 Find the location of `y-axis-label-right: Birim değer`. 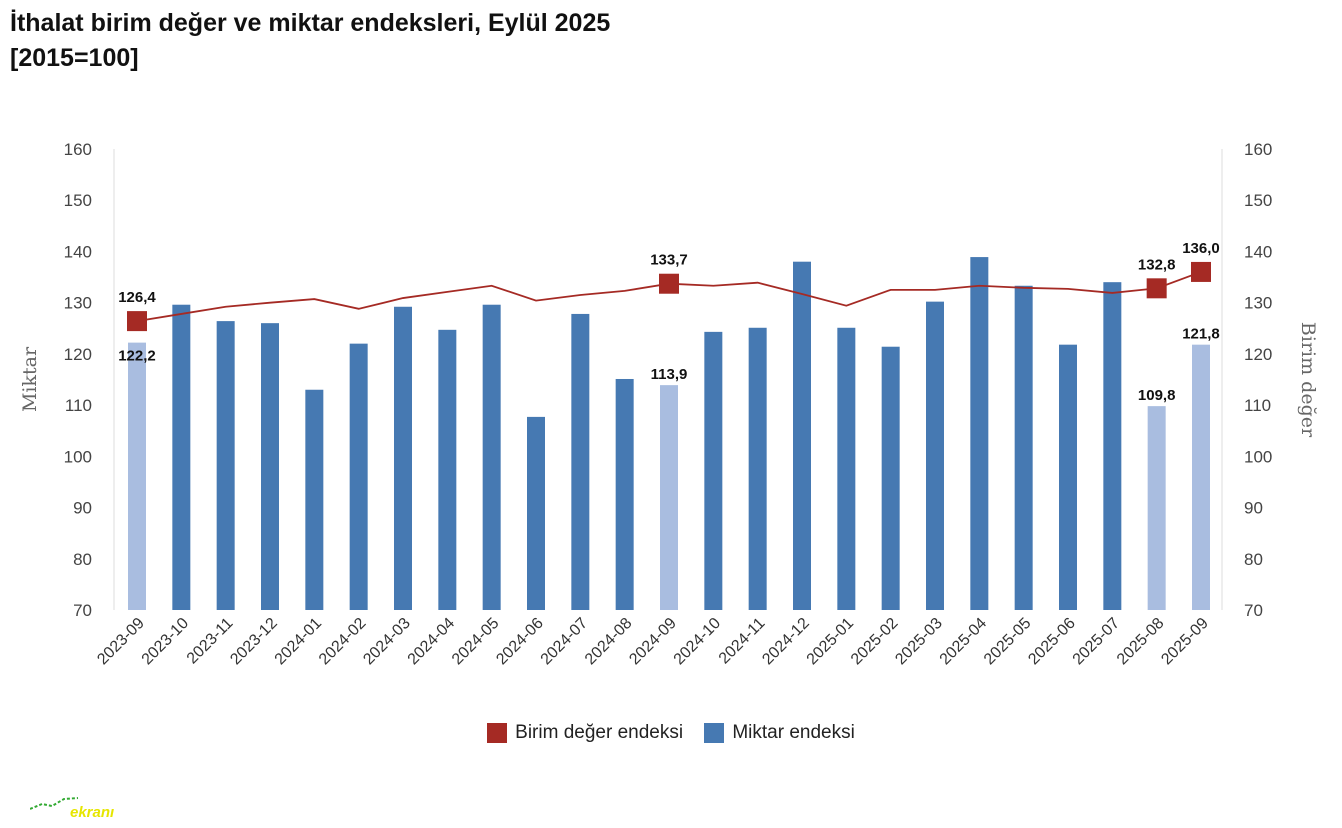

y-axis-label-right: Birim değer is located at coordinates (1308, 380).